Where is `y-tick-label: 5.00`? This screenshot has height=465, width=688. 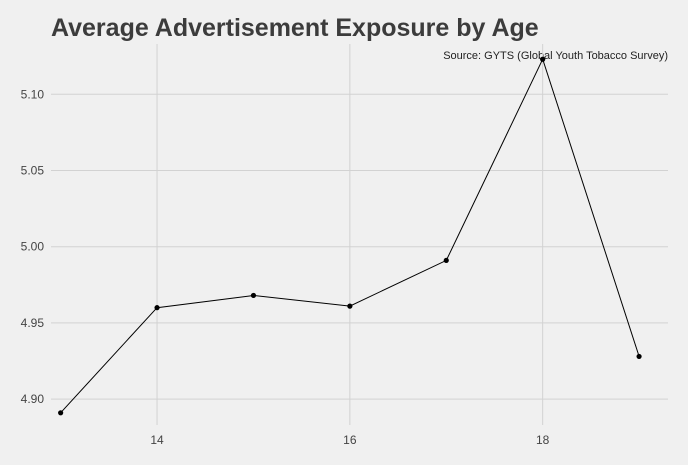 y-tick-label: 5.00 is located at coordinates (33, 247).